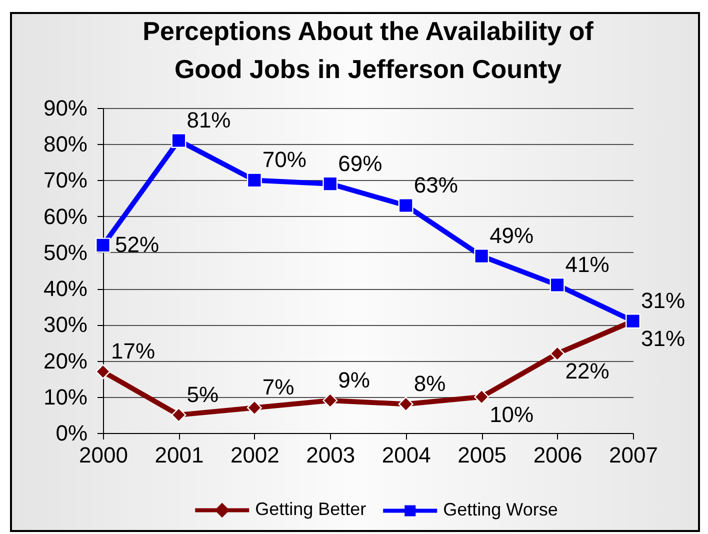  I want to click on y-tick-label: 30%, so click(65, 325).